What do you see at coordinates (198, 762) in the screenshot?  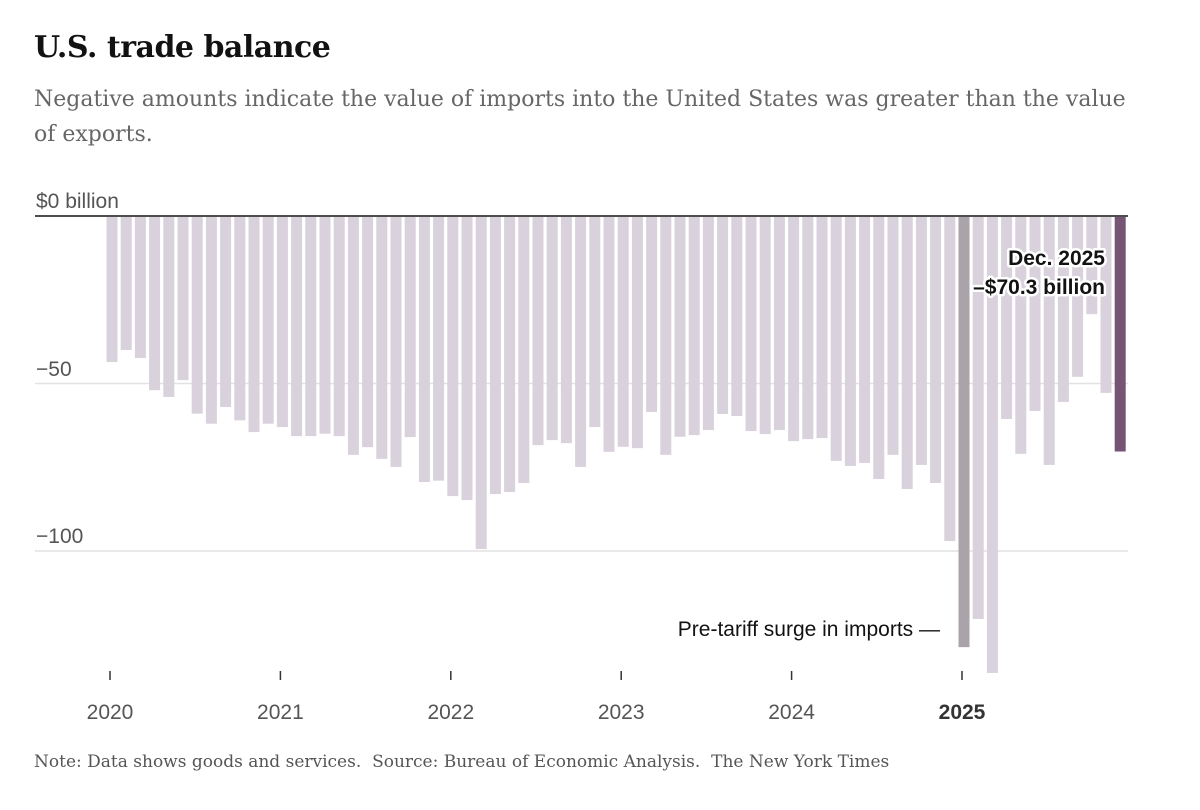 I see `footer-note: Note: Data shows goods and services.` at bounding box center [198, 762].